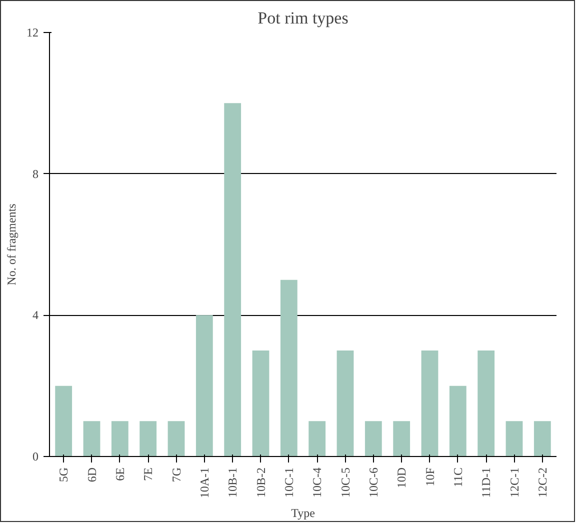 Image resolution: width=581 pixels, height=528 pixels. What do you see at coordinates (303, 18) in the screenshot?
I see `chart-title: Pot rim types` at bounding box center [303, 18].